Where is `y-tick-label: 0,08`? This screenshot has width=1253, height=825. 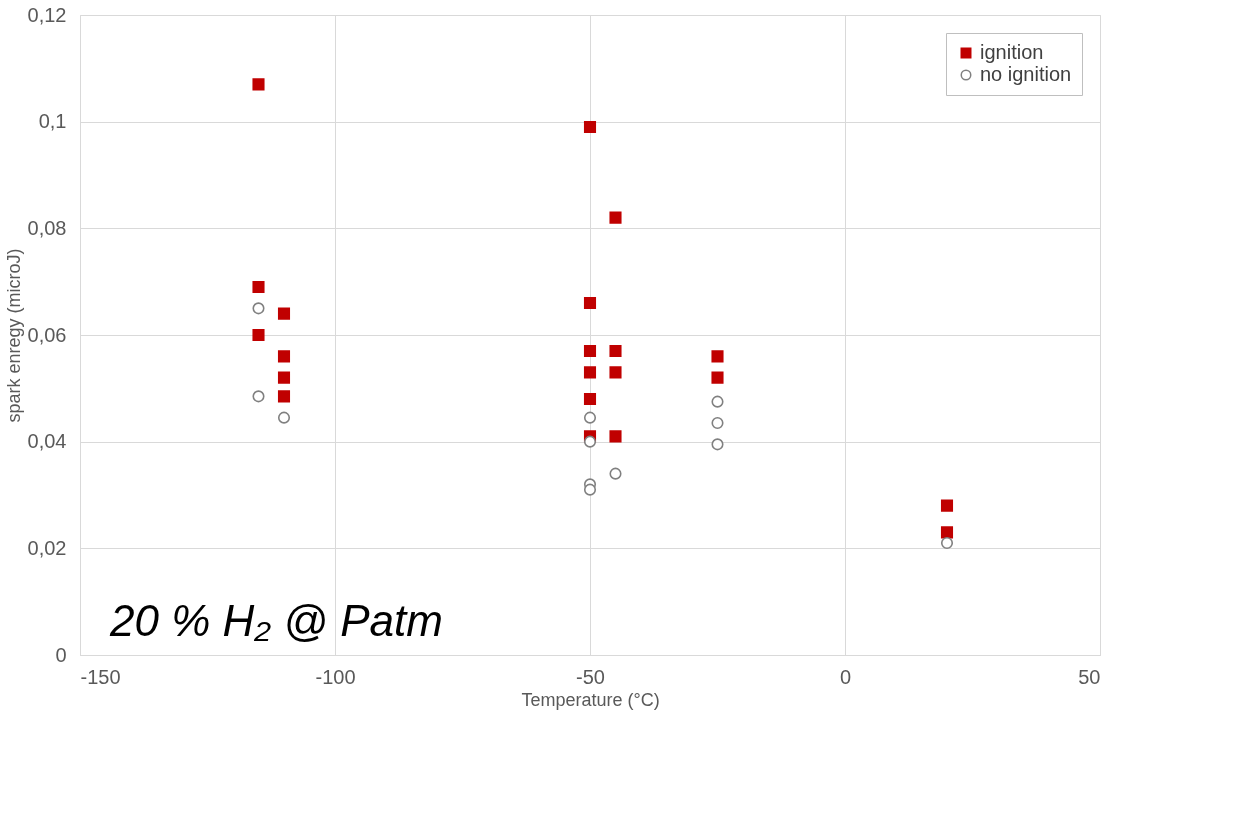
y-tick-label: 0,08 is located at coordinates (47, 227).